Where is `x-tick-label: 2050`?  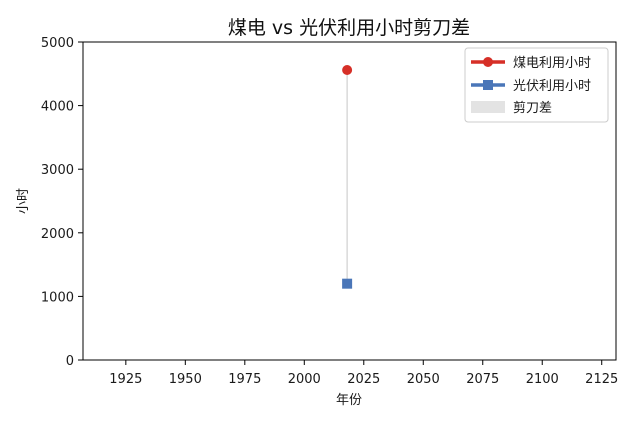
x-tick-label: 2050 is located at coordinates (423, 379).